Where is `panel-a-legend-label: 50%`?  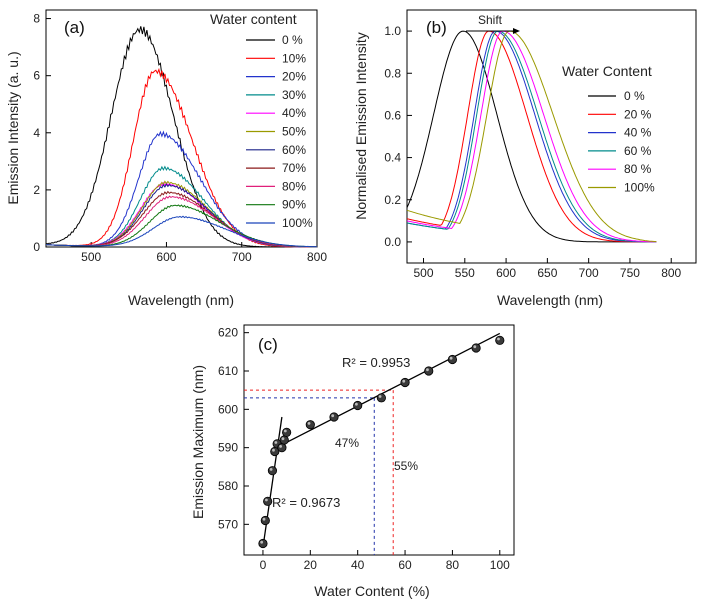 panel-a-legend-label: 50% is located at coordinates (294, 132).